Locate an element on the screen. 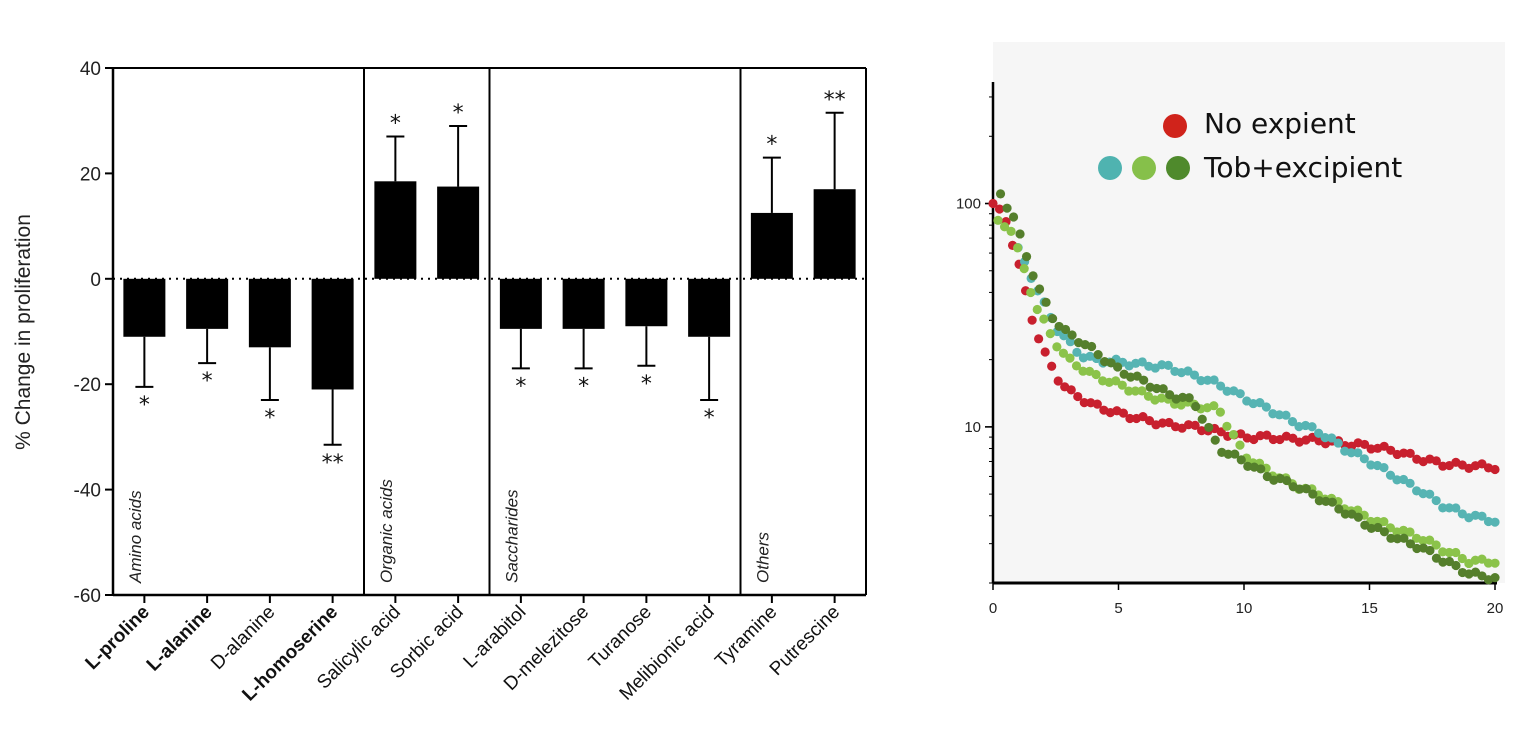  bar-chart-y-ticks: 40 20 0 -20 -40 -60 is located at coordinates (93, 333).